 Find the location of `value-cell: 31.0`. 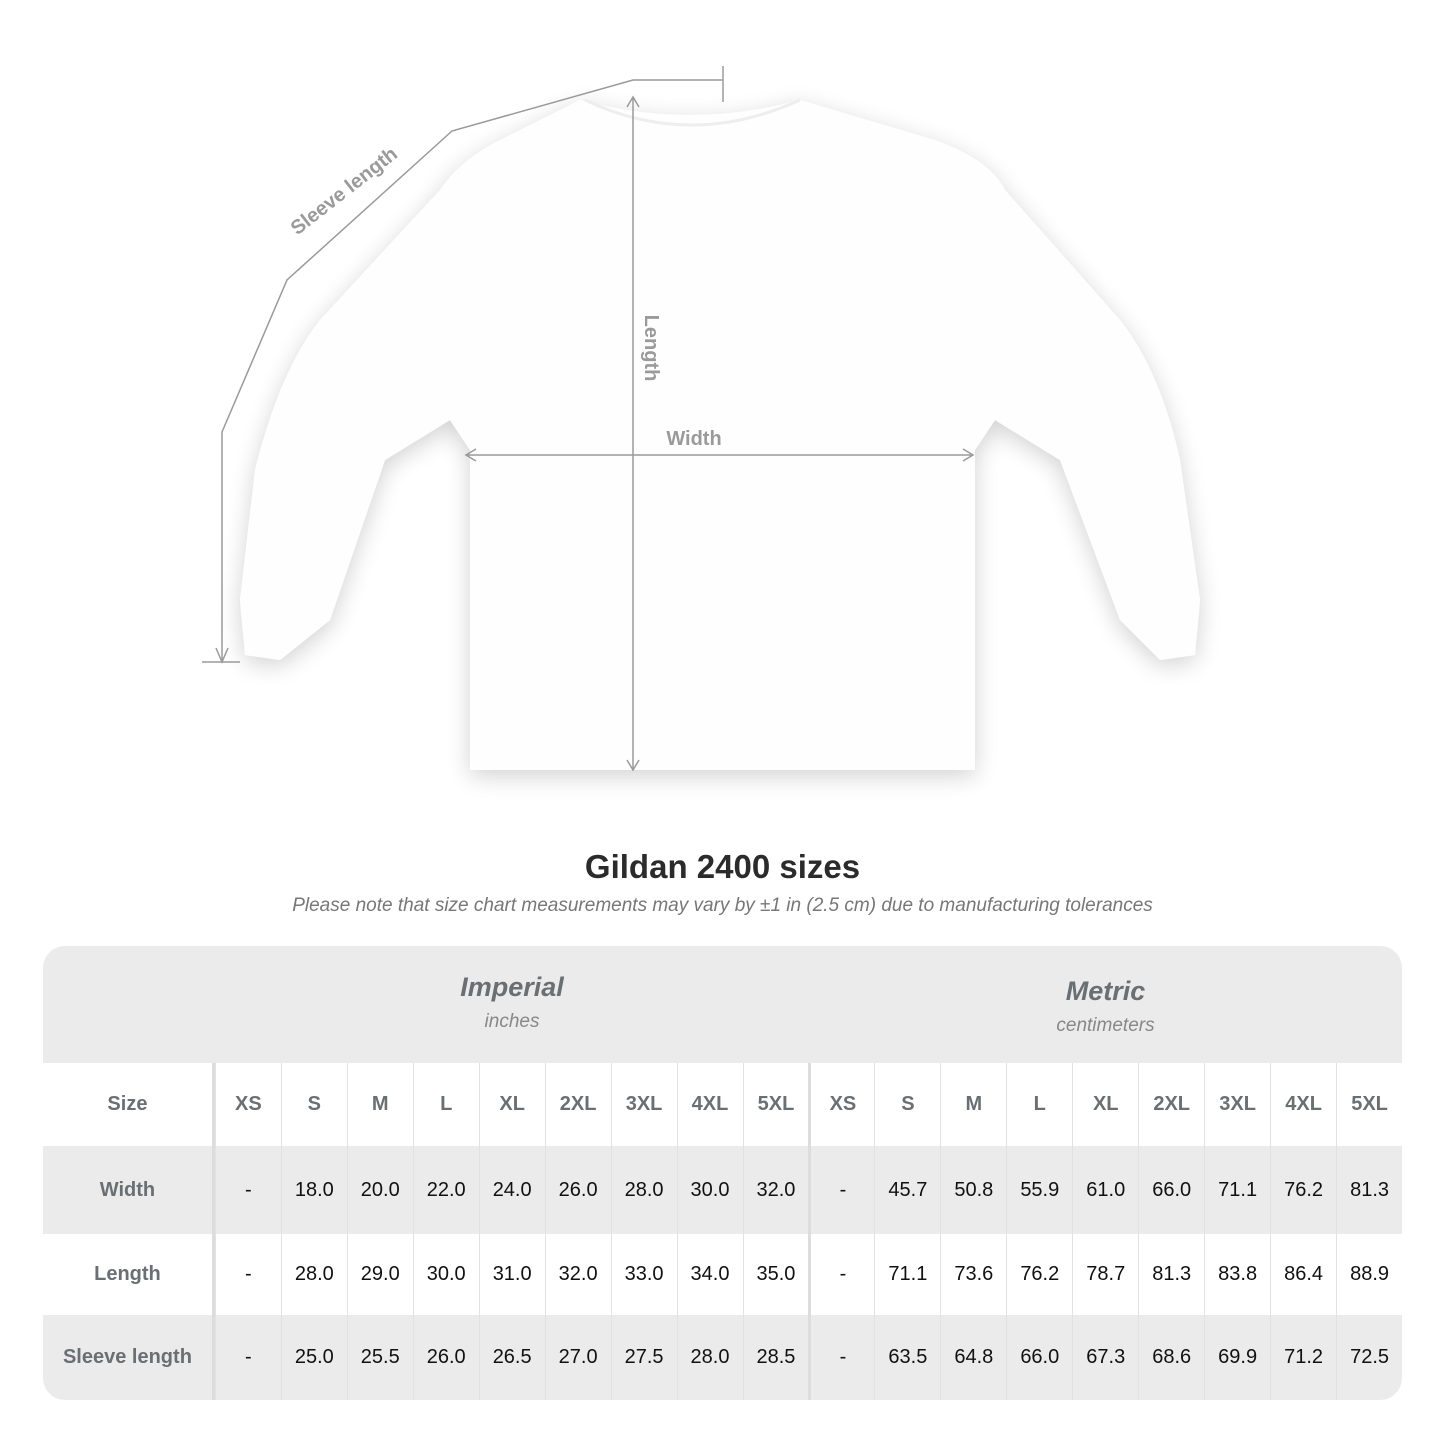

value-cell: 31.0 is located at coordinates (511, 1274).